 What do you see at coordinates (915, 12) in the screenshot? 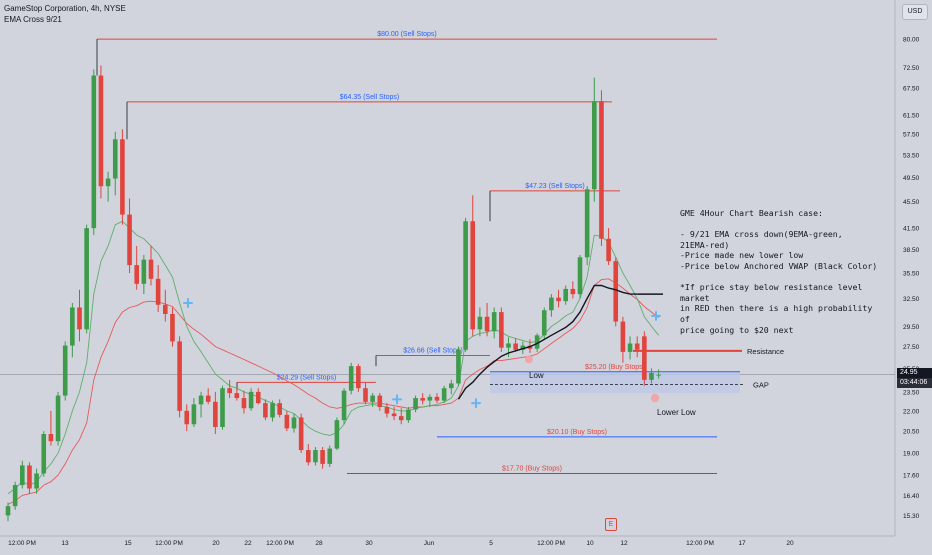
I see `currency-button: USD` at bounding box center [915, 12].